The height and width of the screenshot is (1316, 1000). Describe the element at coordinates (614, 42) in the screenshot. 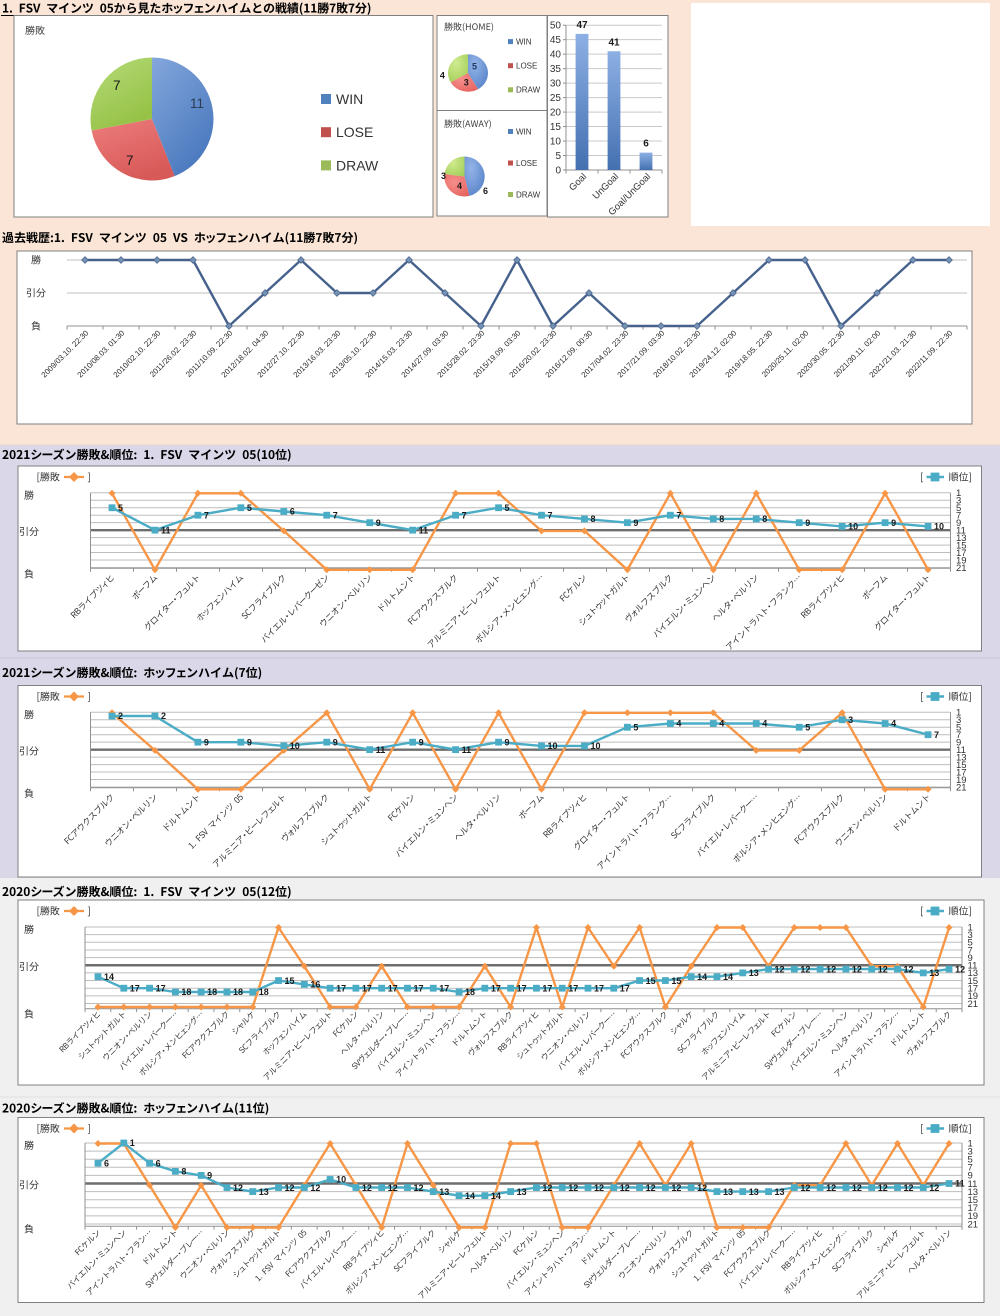

I see `svg-text: 41` at that location.